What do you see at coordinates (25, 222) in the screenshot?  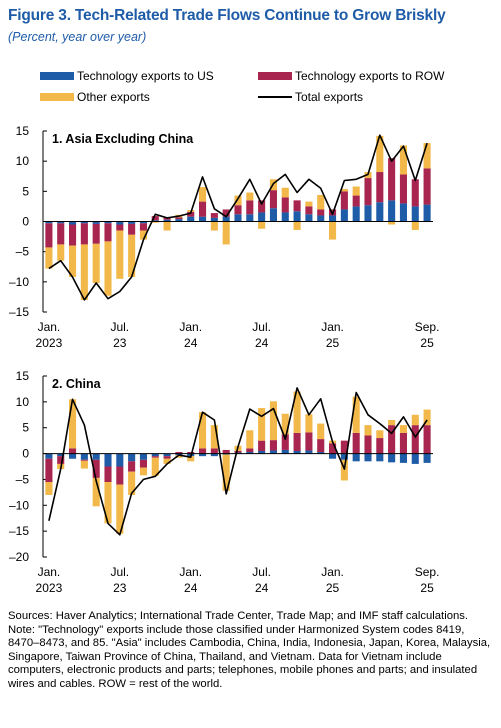 I see `y-tick-label: 0` at bounding box center [25, 222].